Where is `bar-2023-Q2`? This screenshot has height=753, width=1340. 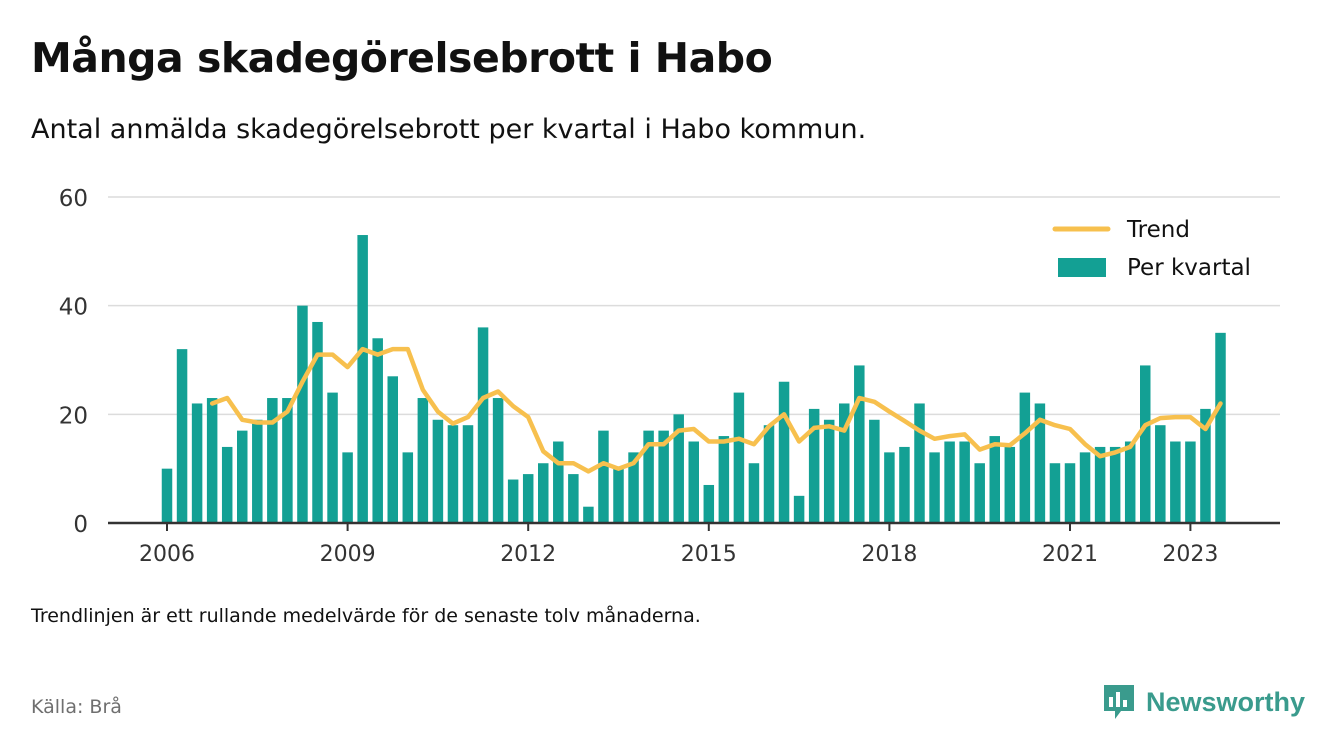 bar-2023-Q2 is located at coordinates (1205, 465).